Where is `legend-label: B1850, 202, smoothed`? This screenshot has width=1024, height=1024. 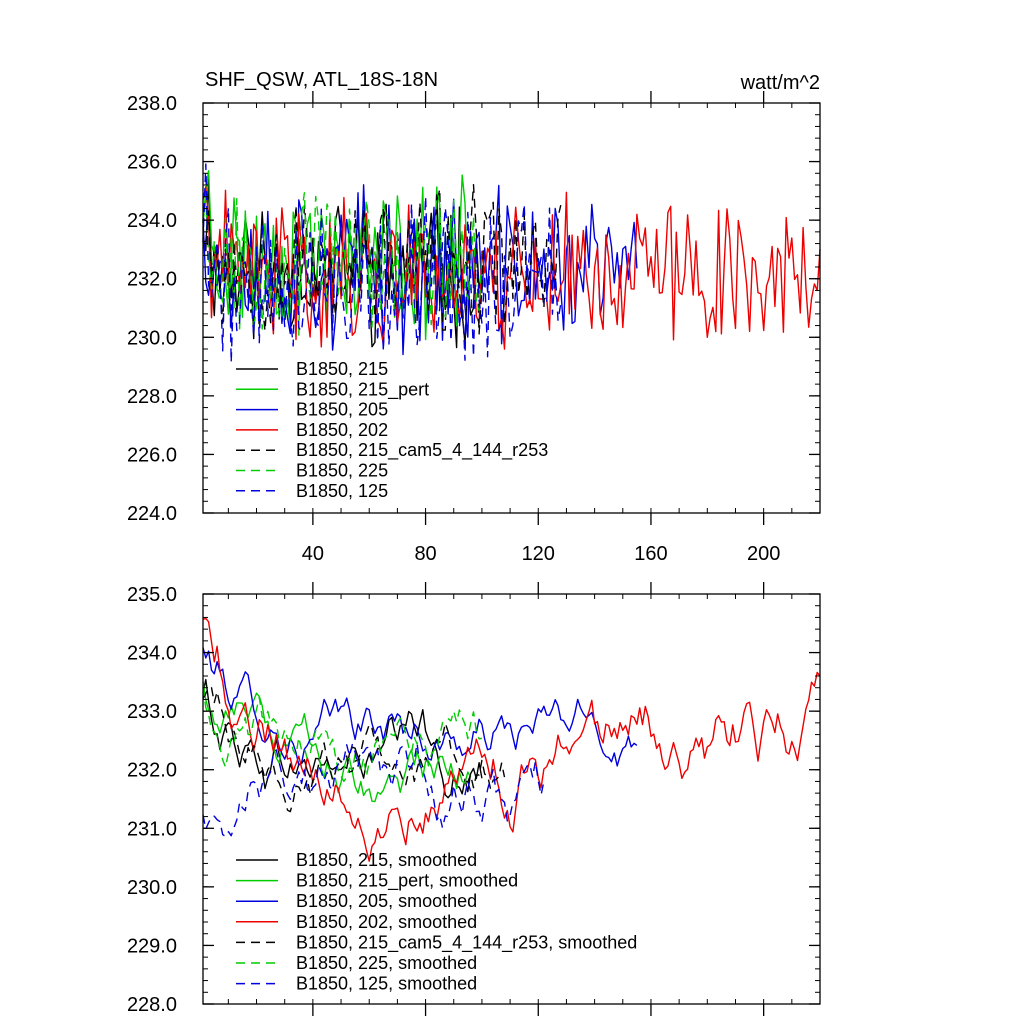 legend-label: B1850, 202, smoothed is located at coordinates (386, 922).